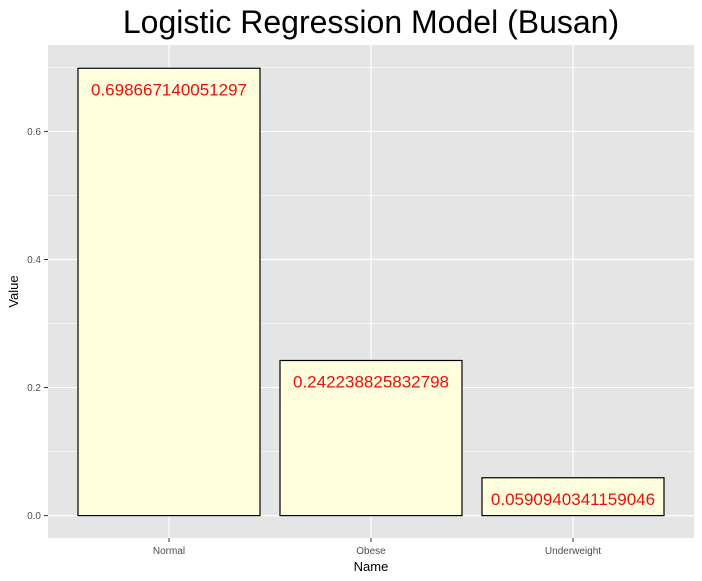 The image size is (702, 581). I want to click on data-label: 0.698667140051297, so click(169, 89).